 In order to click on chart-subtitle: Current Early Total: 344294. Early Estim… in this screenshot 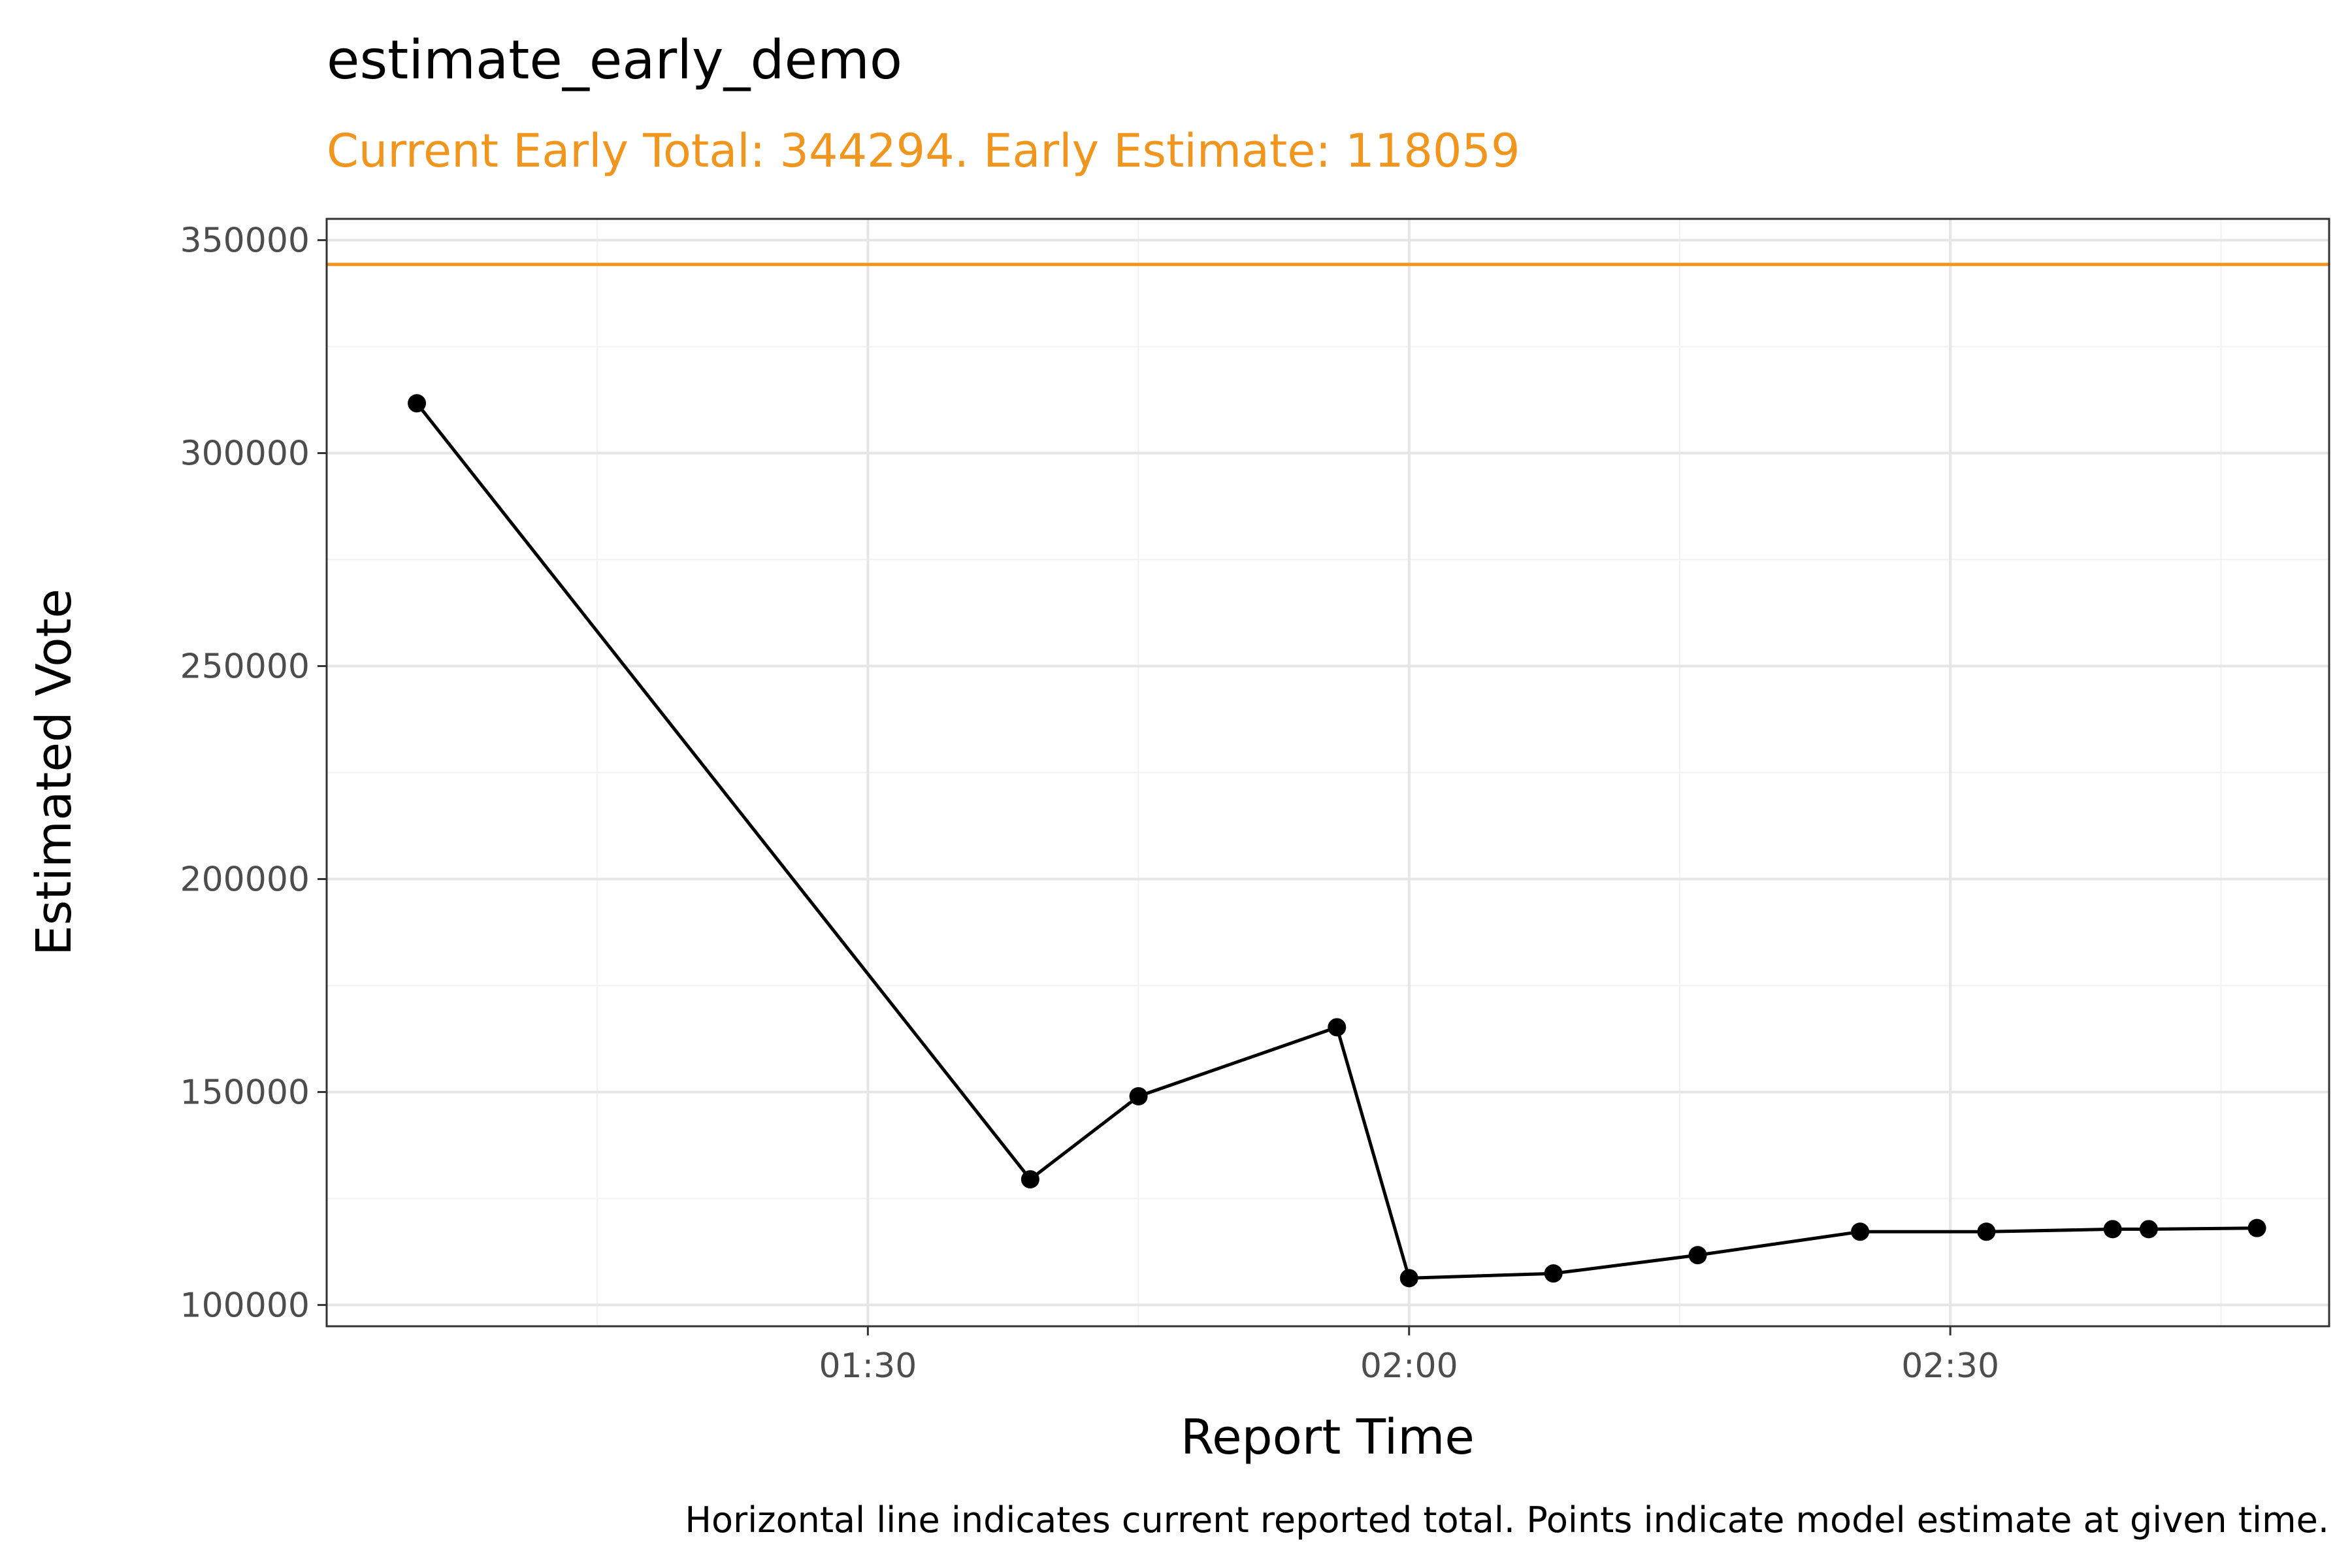, I will do `click(923, 151)`.